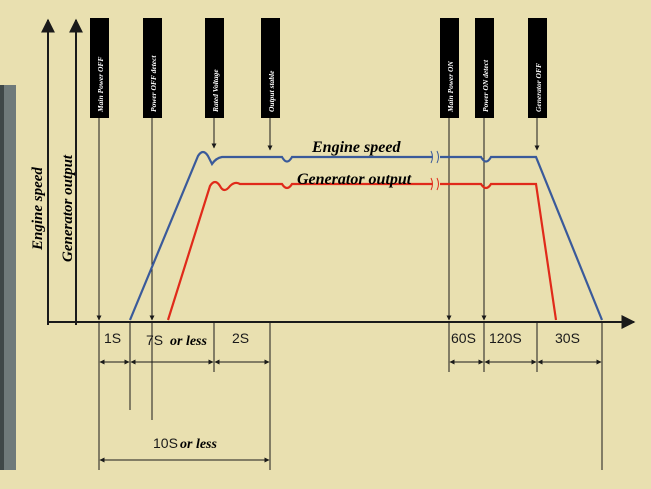 Image resolution: width=651 pixels, height=489 pixels. I want to click on event-power-on-detect: Power ON detect, so click(484, 68).